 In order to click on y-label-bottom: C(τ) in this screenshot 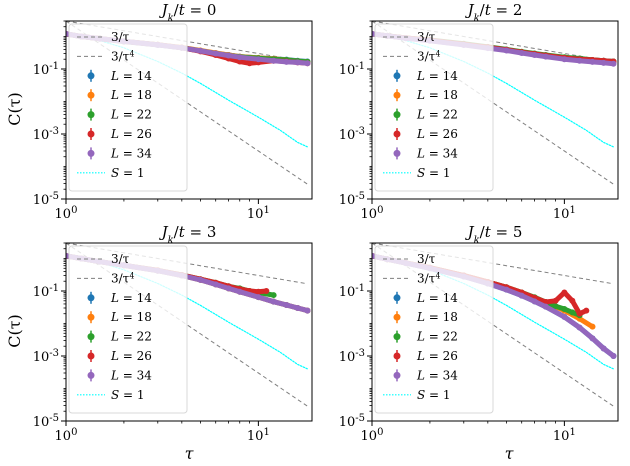, I will do `click(14, 331)`.